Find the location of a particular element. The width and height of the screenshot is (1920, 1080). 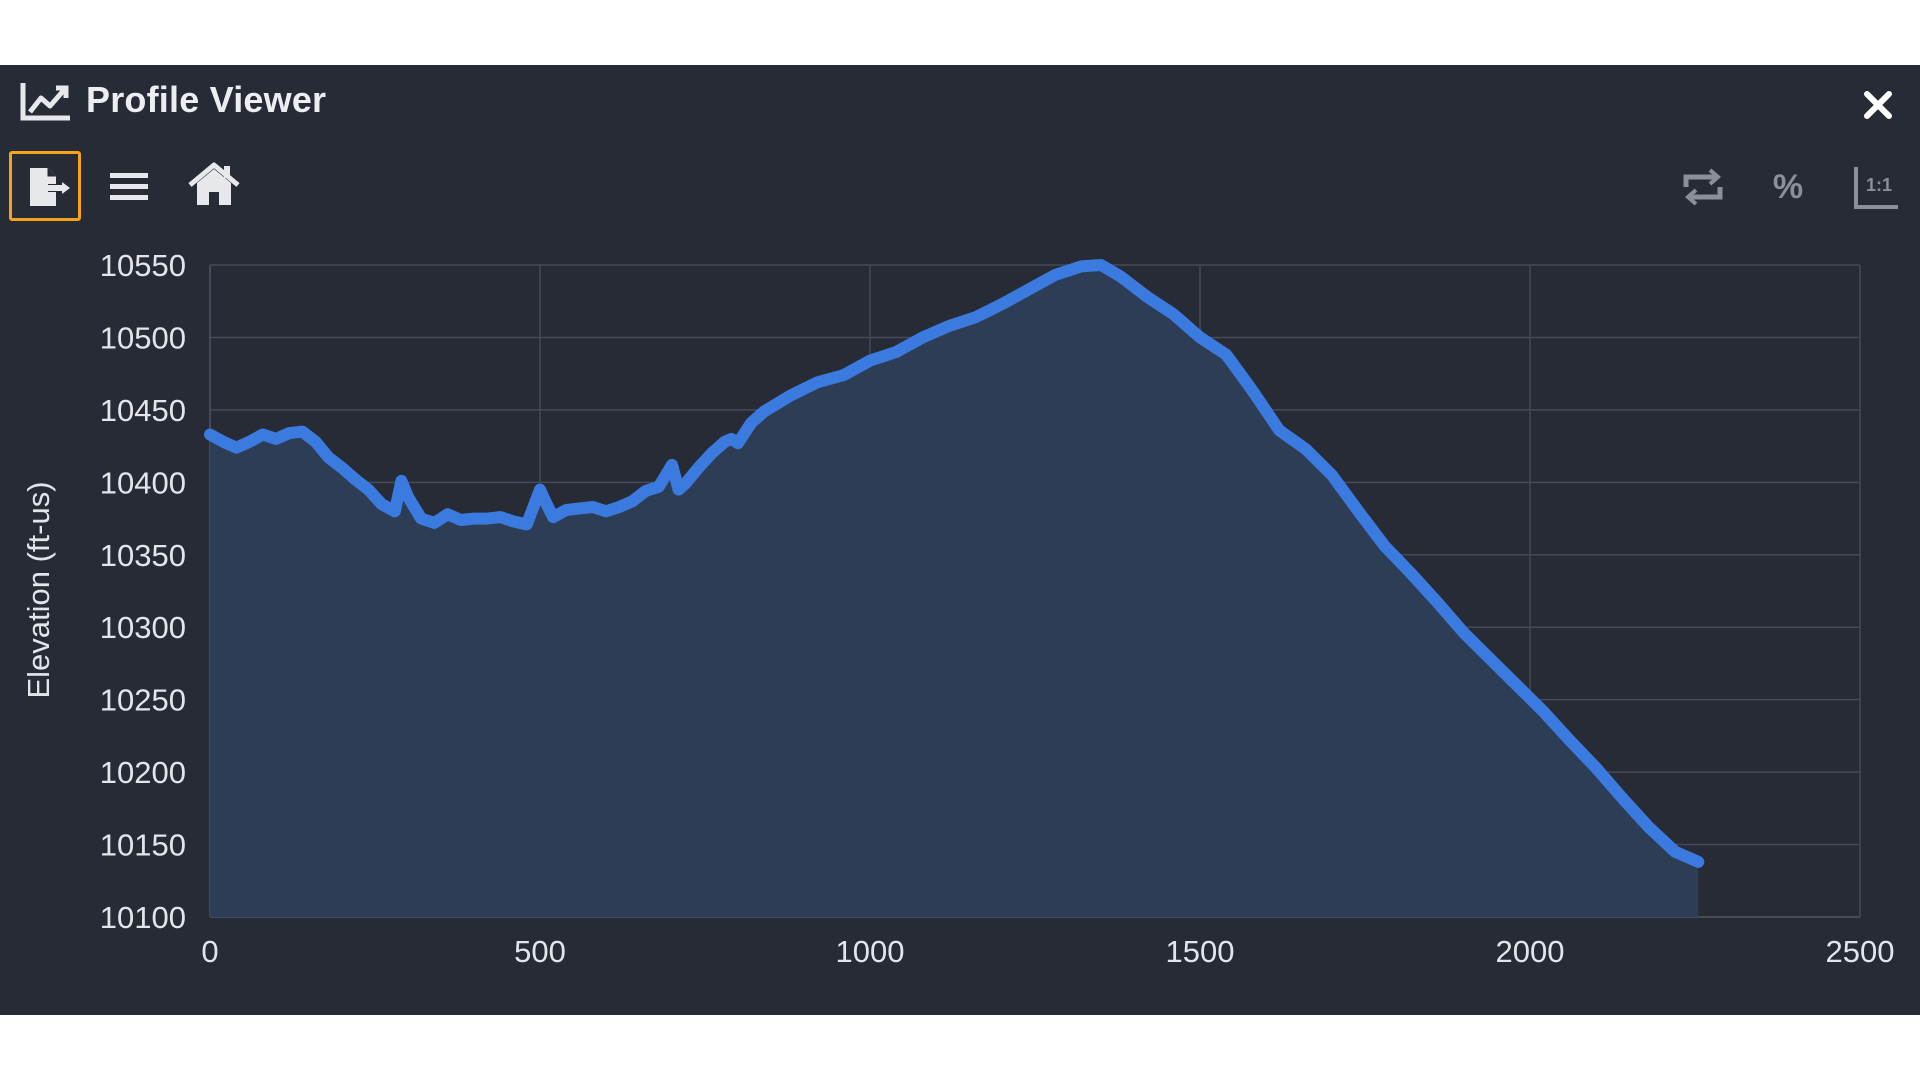

x-tick-label: 0 is located at coordinates (209, 951).